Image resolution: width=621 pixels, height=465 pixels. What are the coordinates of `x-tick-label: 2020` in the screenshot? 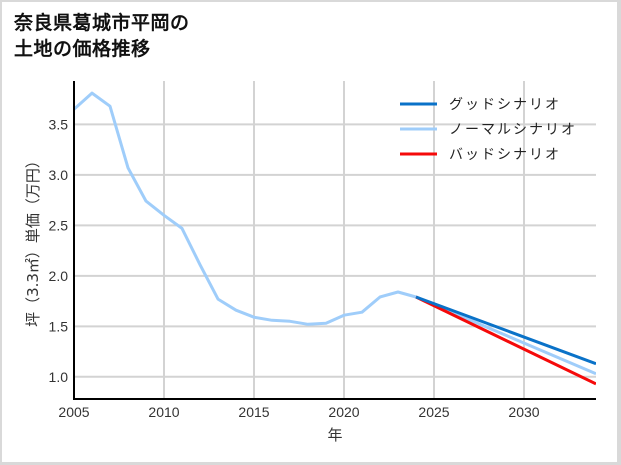 It's located at (343, 412).